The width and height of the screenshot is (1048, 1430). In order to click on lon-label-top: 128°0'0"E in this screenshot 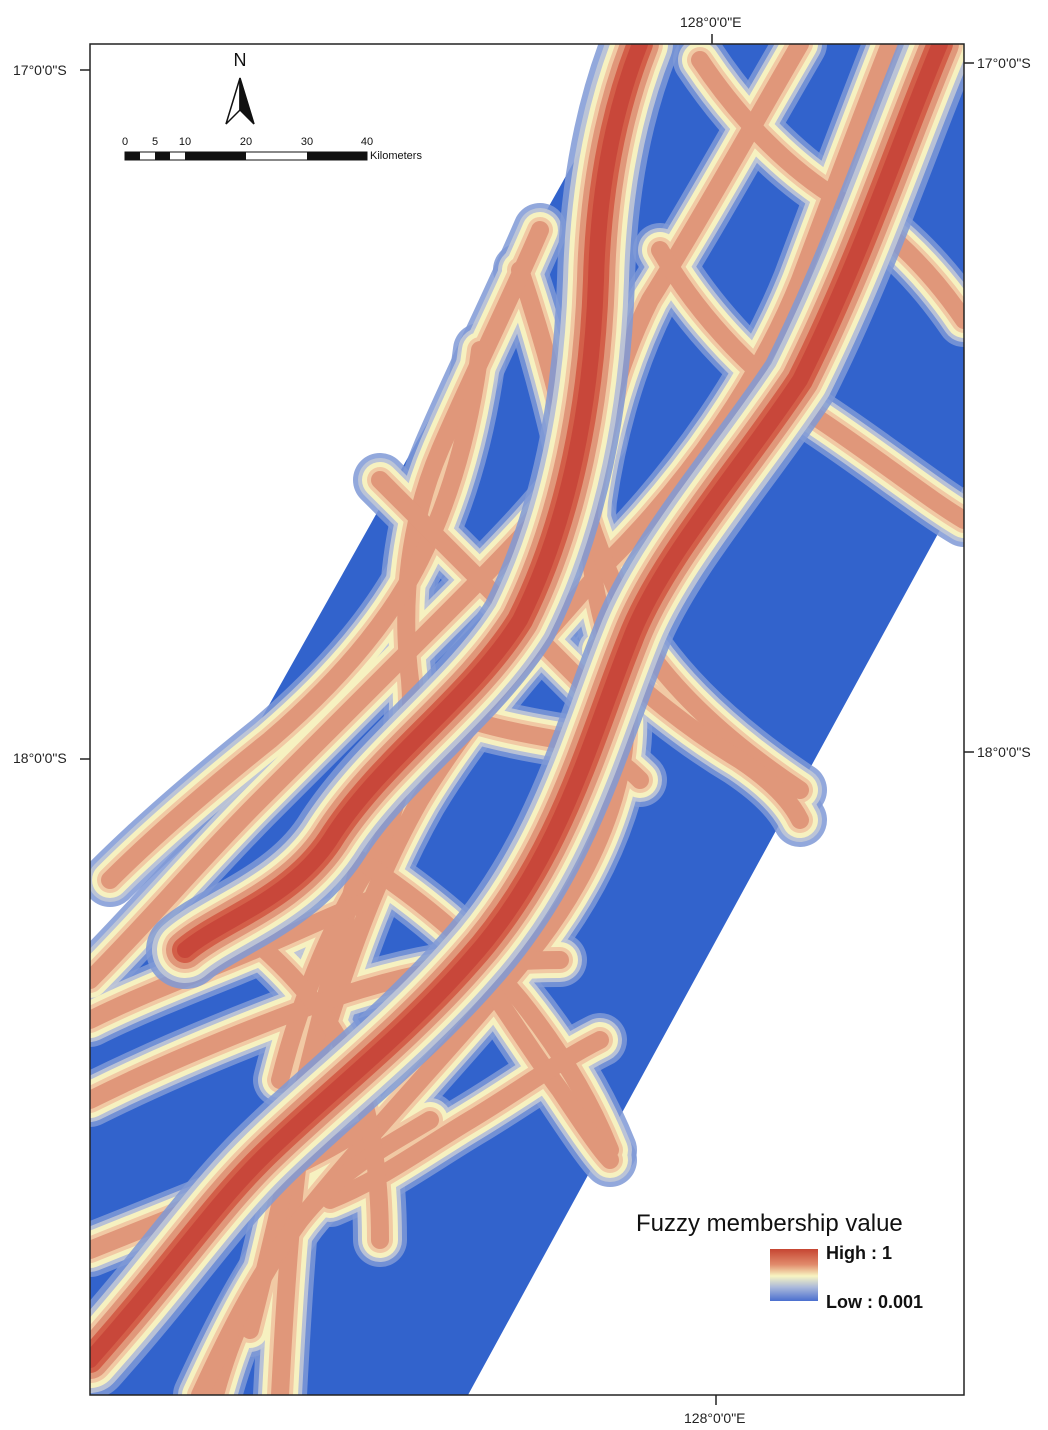, I will do `click(711, 22)`.